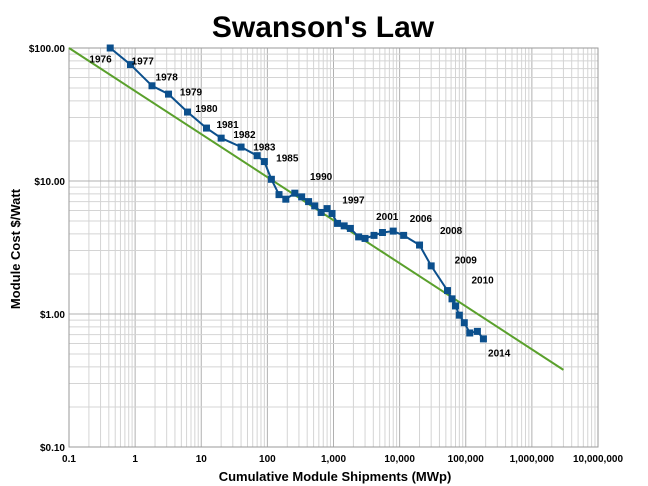 This screenshot has height=486, width=648. I want to click on x-tick-label: 10,000, so click(399, 459).